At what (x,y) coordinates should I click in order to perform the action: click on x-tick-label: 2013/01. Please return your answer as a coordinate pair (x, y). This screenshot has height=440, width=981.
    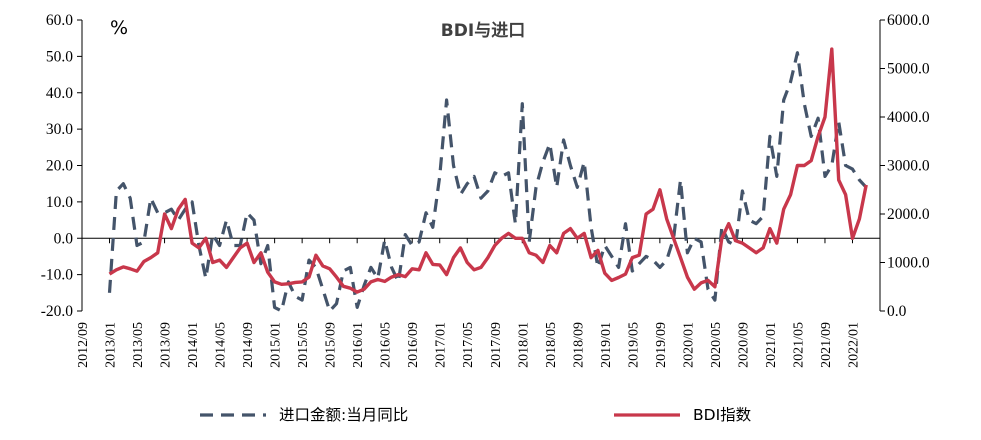
    Looking at the image, I should click on (111, 345).